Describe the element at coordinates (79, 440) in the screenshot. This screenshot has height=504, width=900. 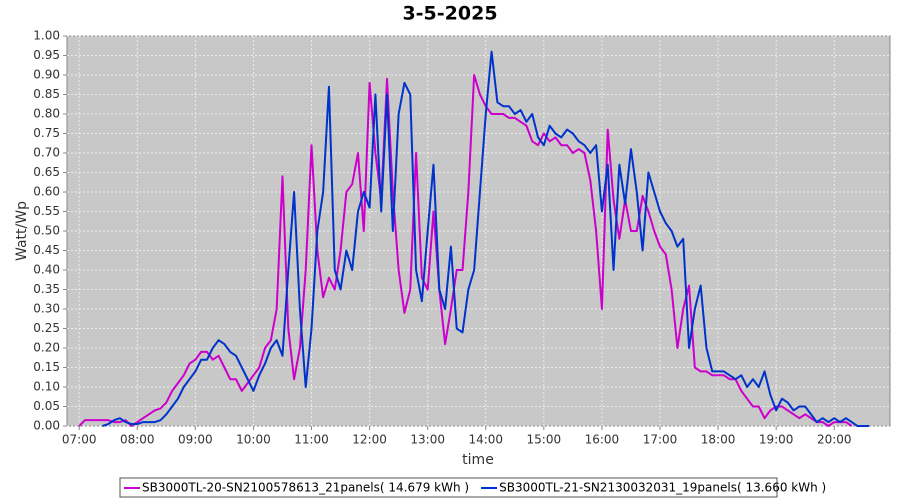
I see `x-tick-label: 07:00` at that location.